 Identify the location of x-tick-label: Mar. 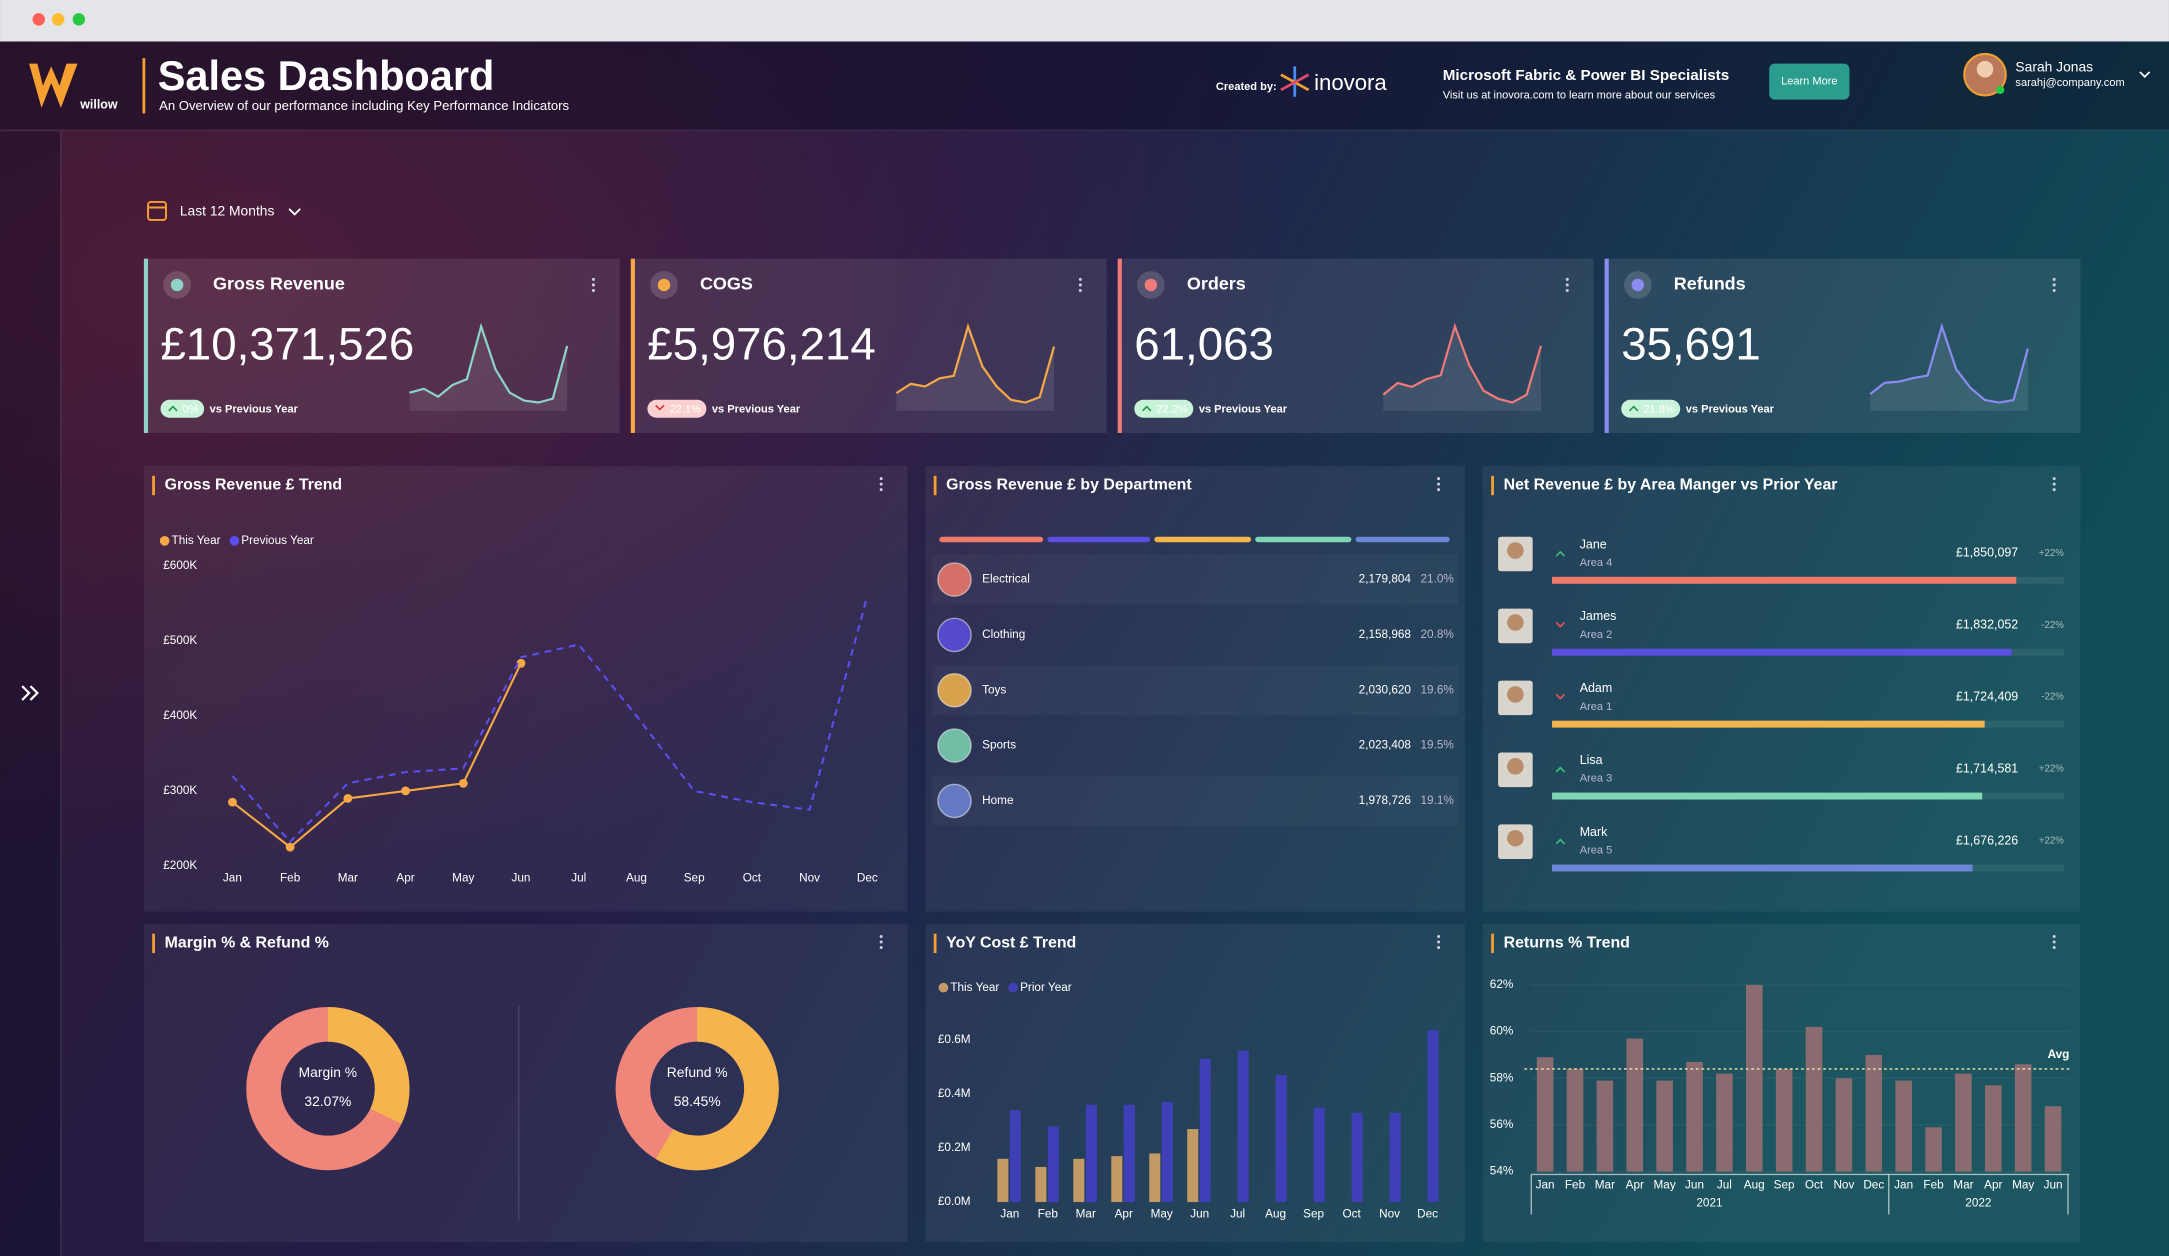
(1086, 1214).